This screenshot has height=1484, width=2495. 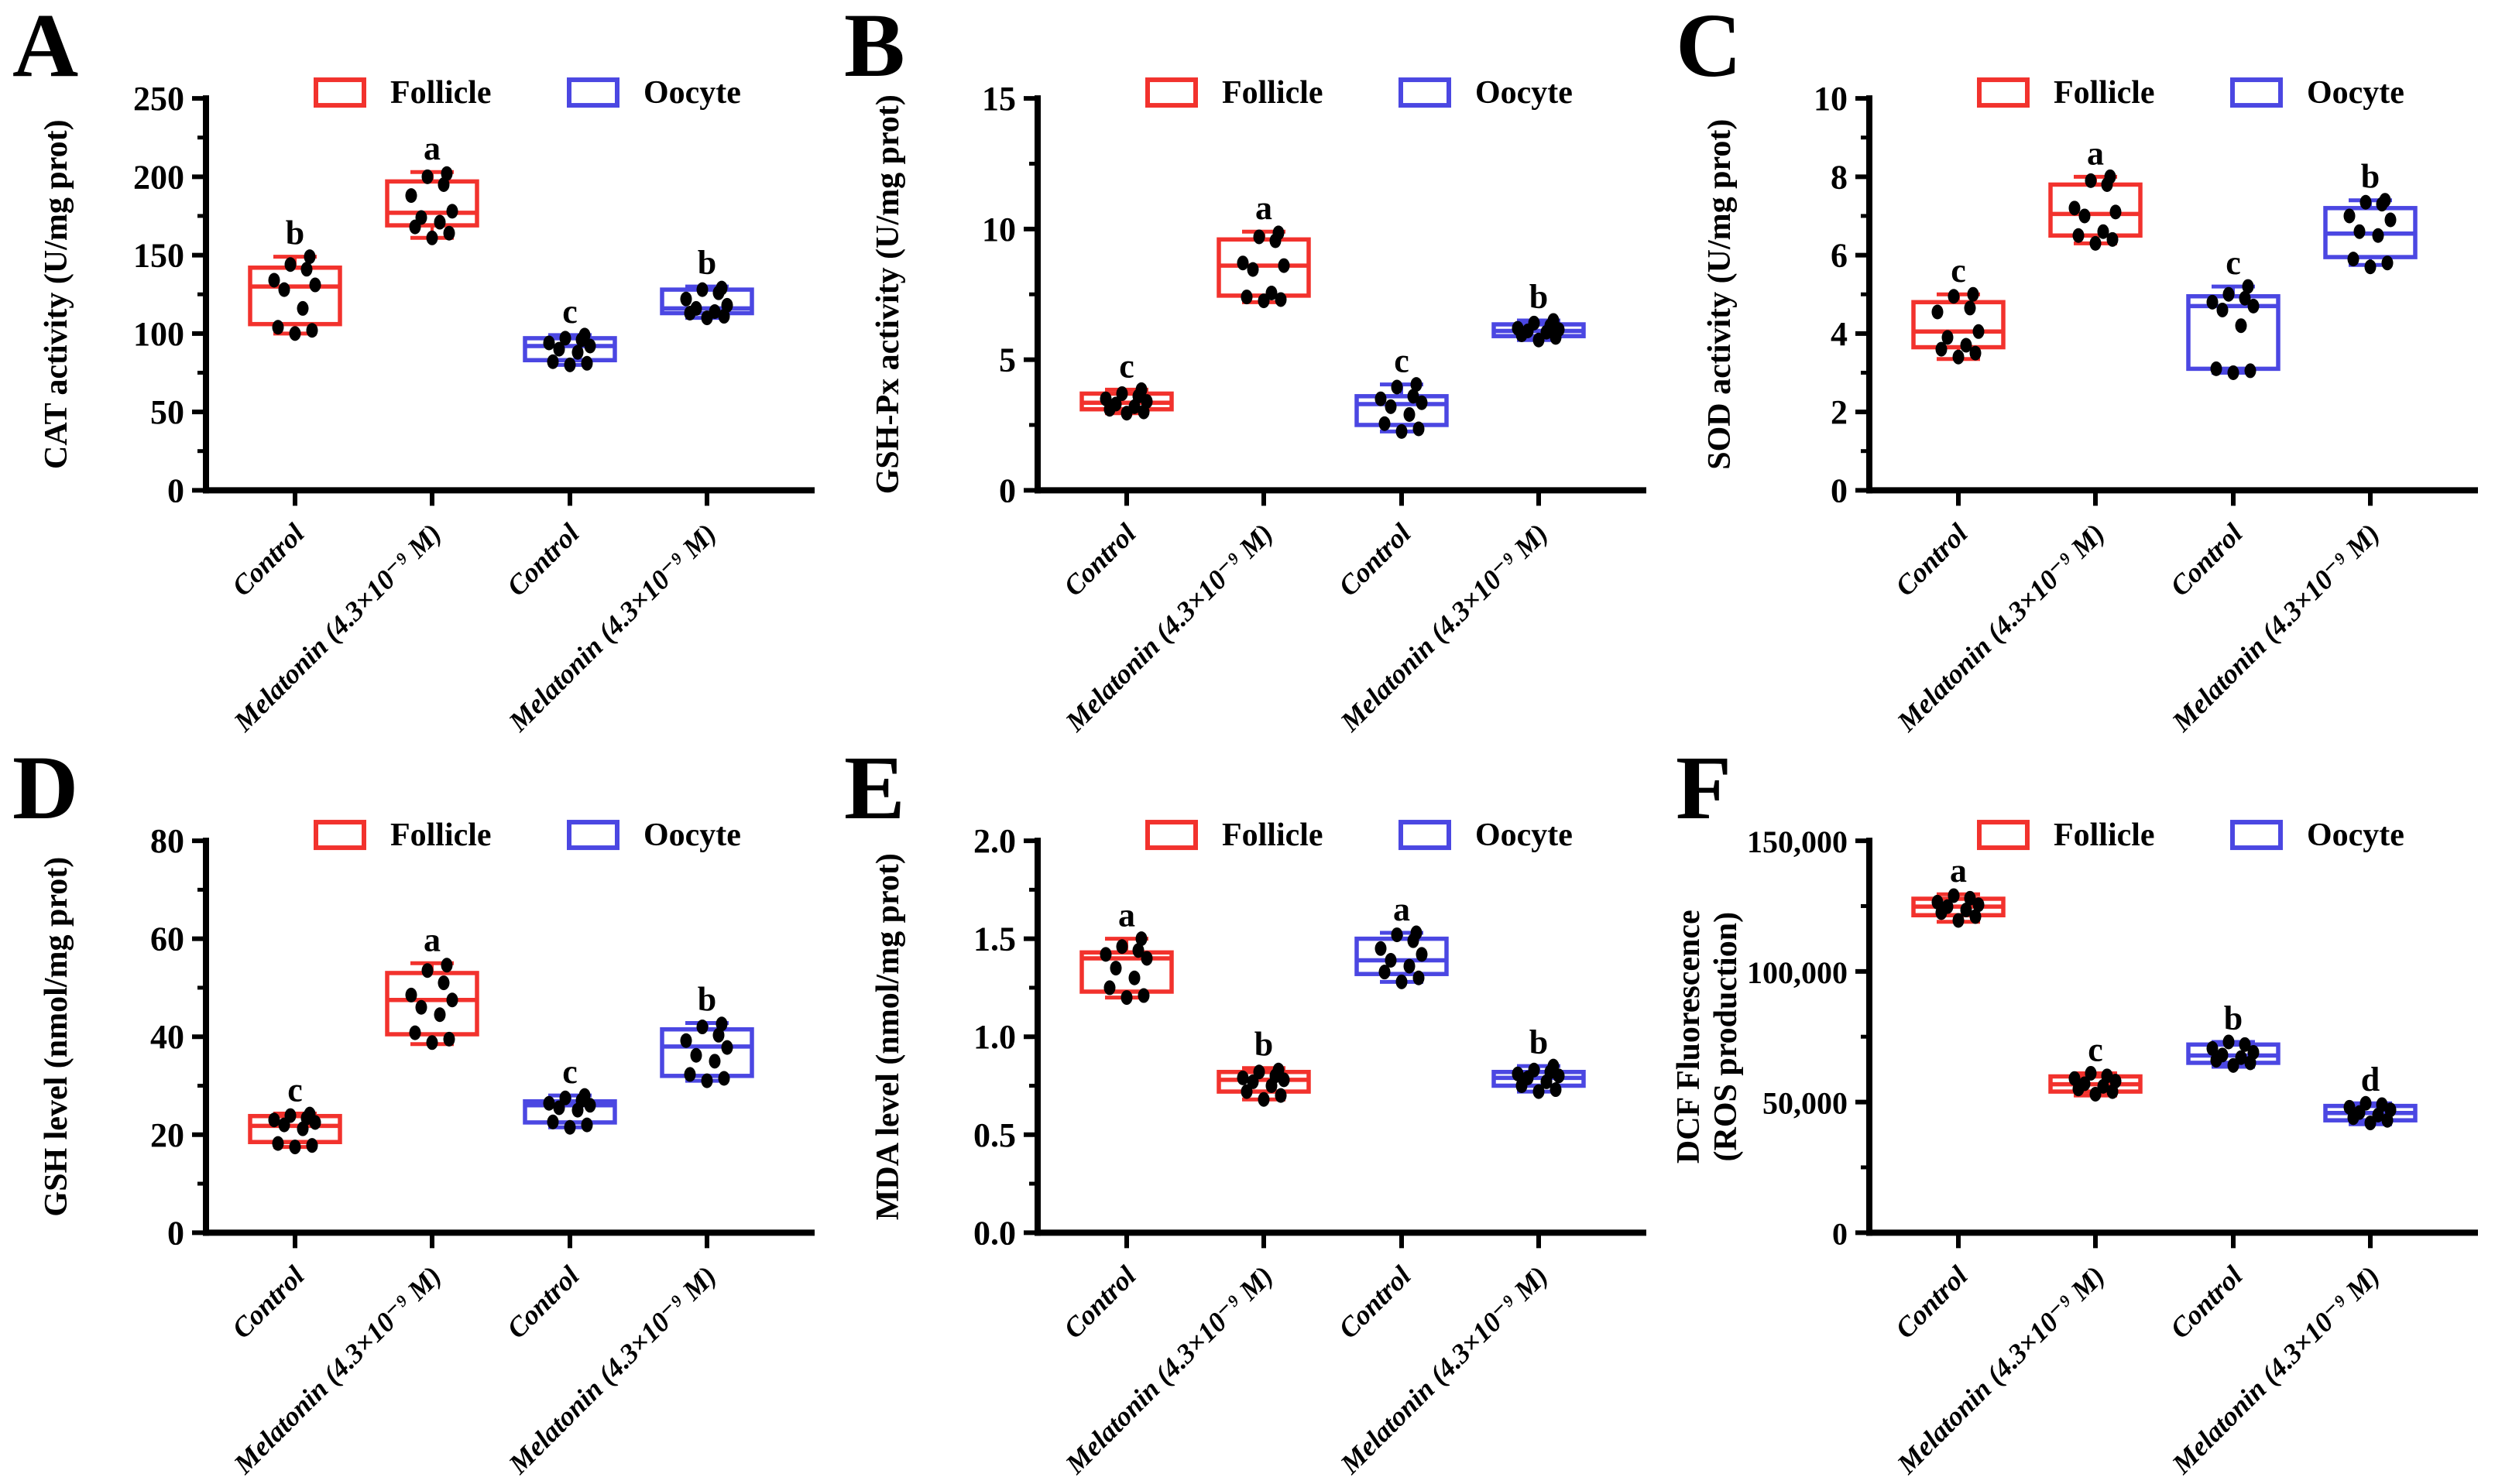 What do you see at coordinates (874, 787) in the screenshot?
I see `panel-letter-E: E` at bounding box center [874, 787].